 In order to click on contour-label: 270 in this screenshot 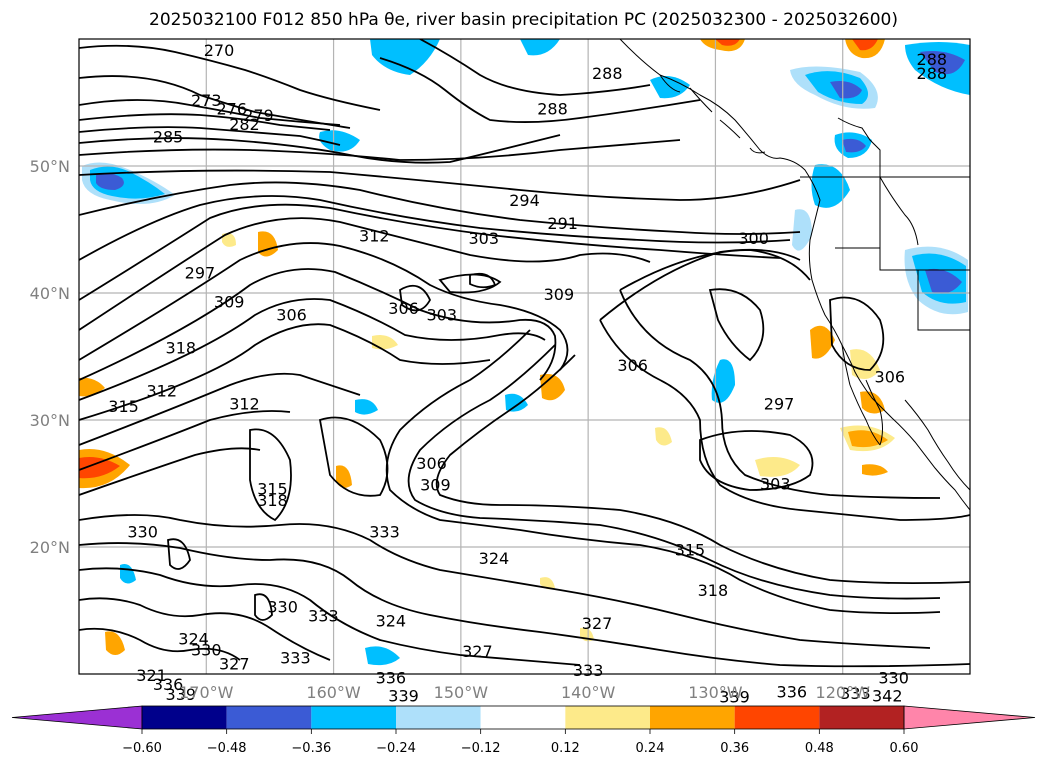, I will do `click(219, 50)`.